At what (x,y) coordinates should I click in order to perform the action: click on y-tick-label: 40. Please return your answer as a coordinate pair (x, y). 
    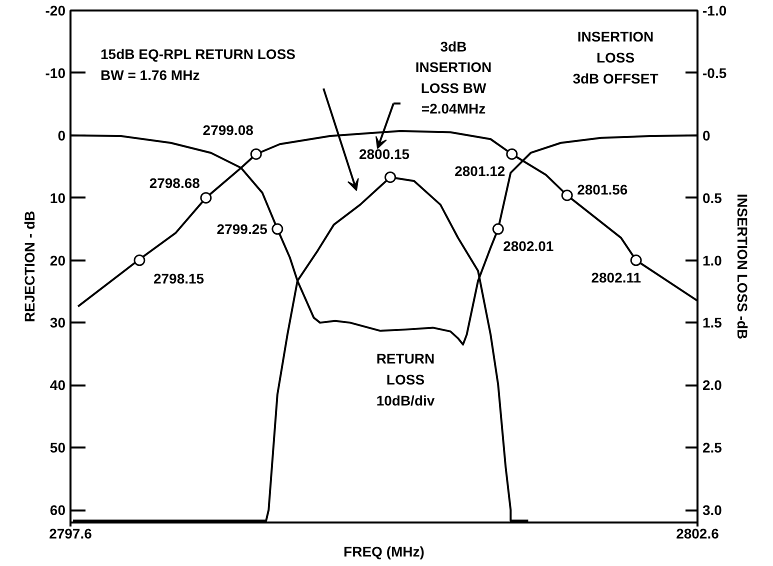
    Looking at the image, I should click on (58, 385).